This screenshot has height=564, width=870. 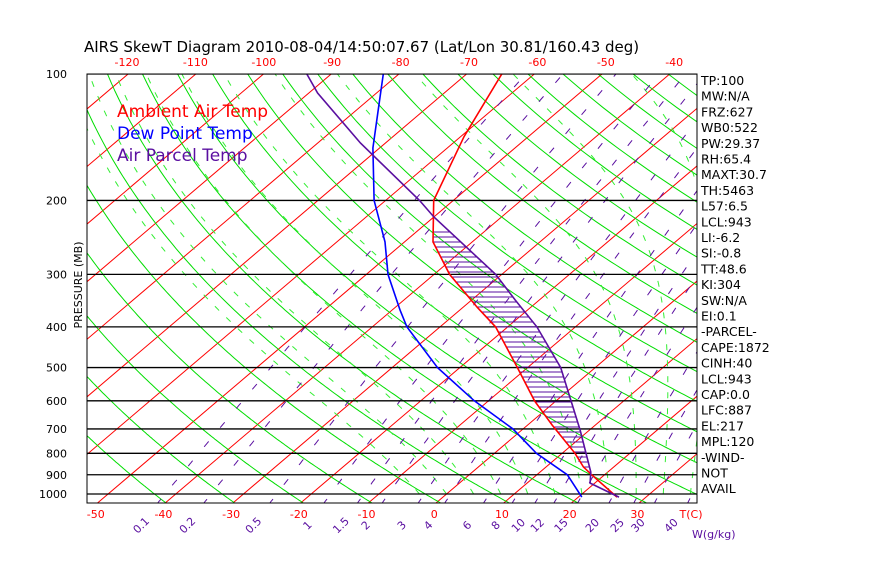 What do you see at coordinates (56, 429) in the screenshot?
I see `pressure-tick-label: 700` at bounding box center [56, 429].